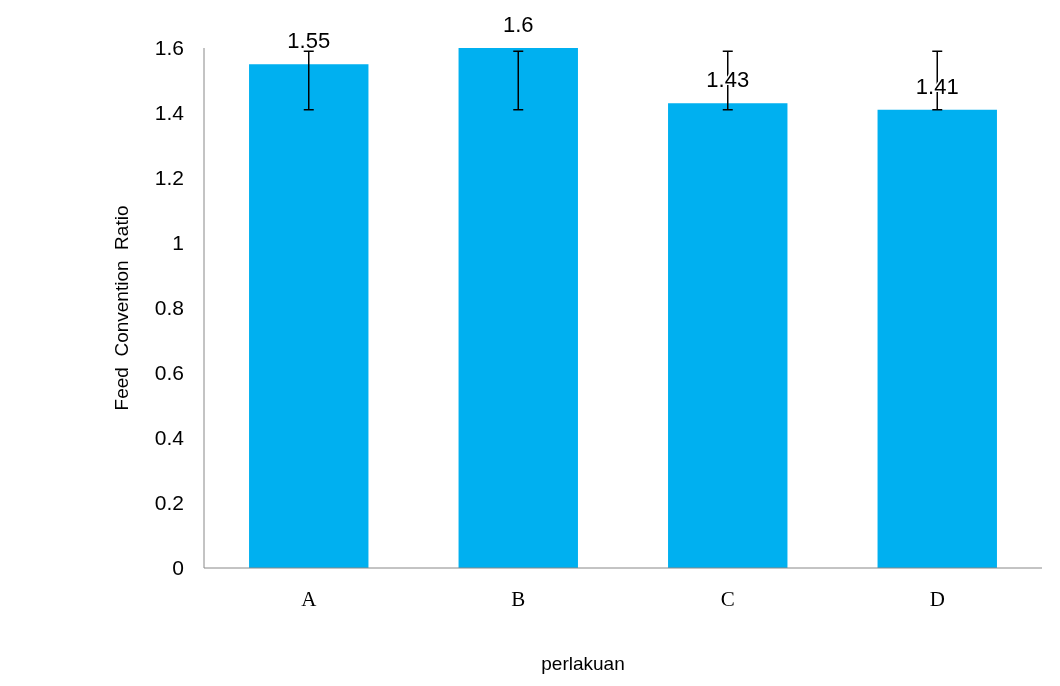 This screenshot has height=686, width=1060. What do you see at coordinates (169, 308) in the screenshot?
I see `y-tick-label: 0.8` at bounding box center [169, 308].